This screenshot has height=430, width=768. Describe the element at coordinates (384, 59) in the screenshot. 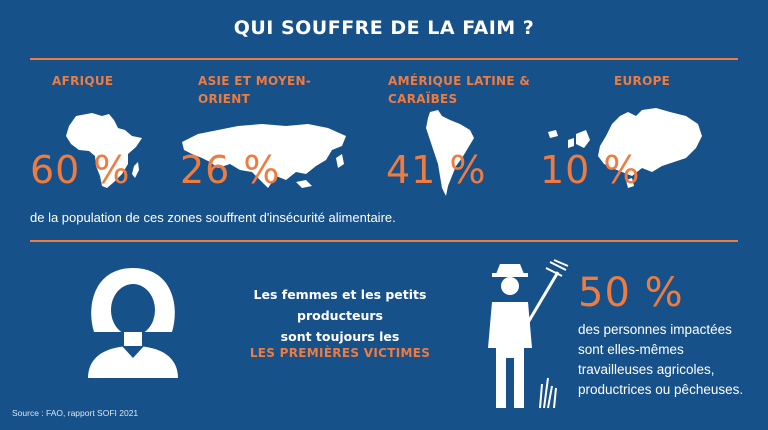

I see `top-divider` at that location.